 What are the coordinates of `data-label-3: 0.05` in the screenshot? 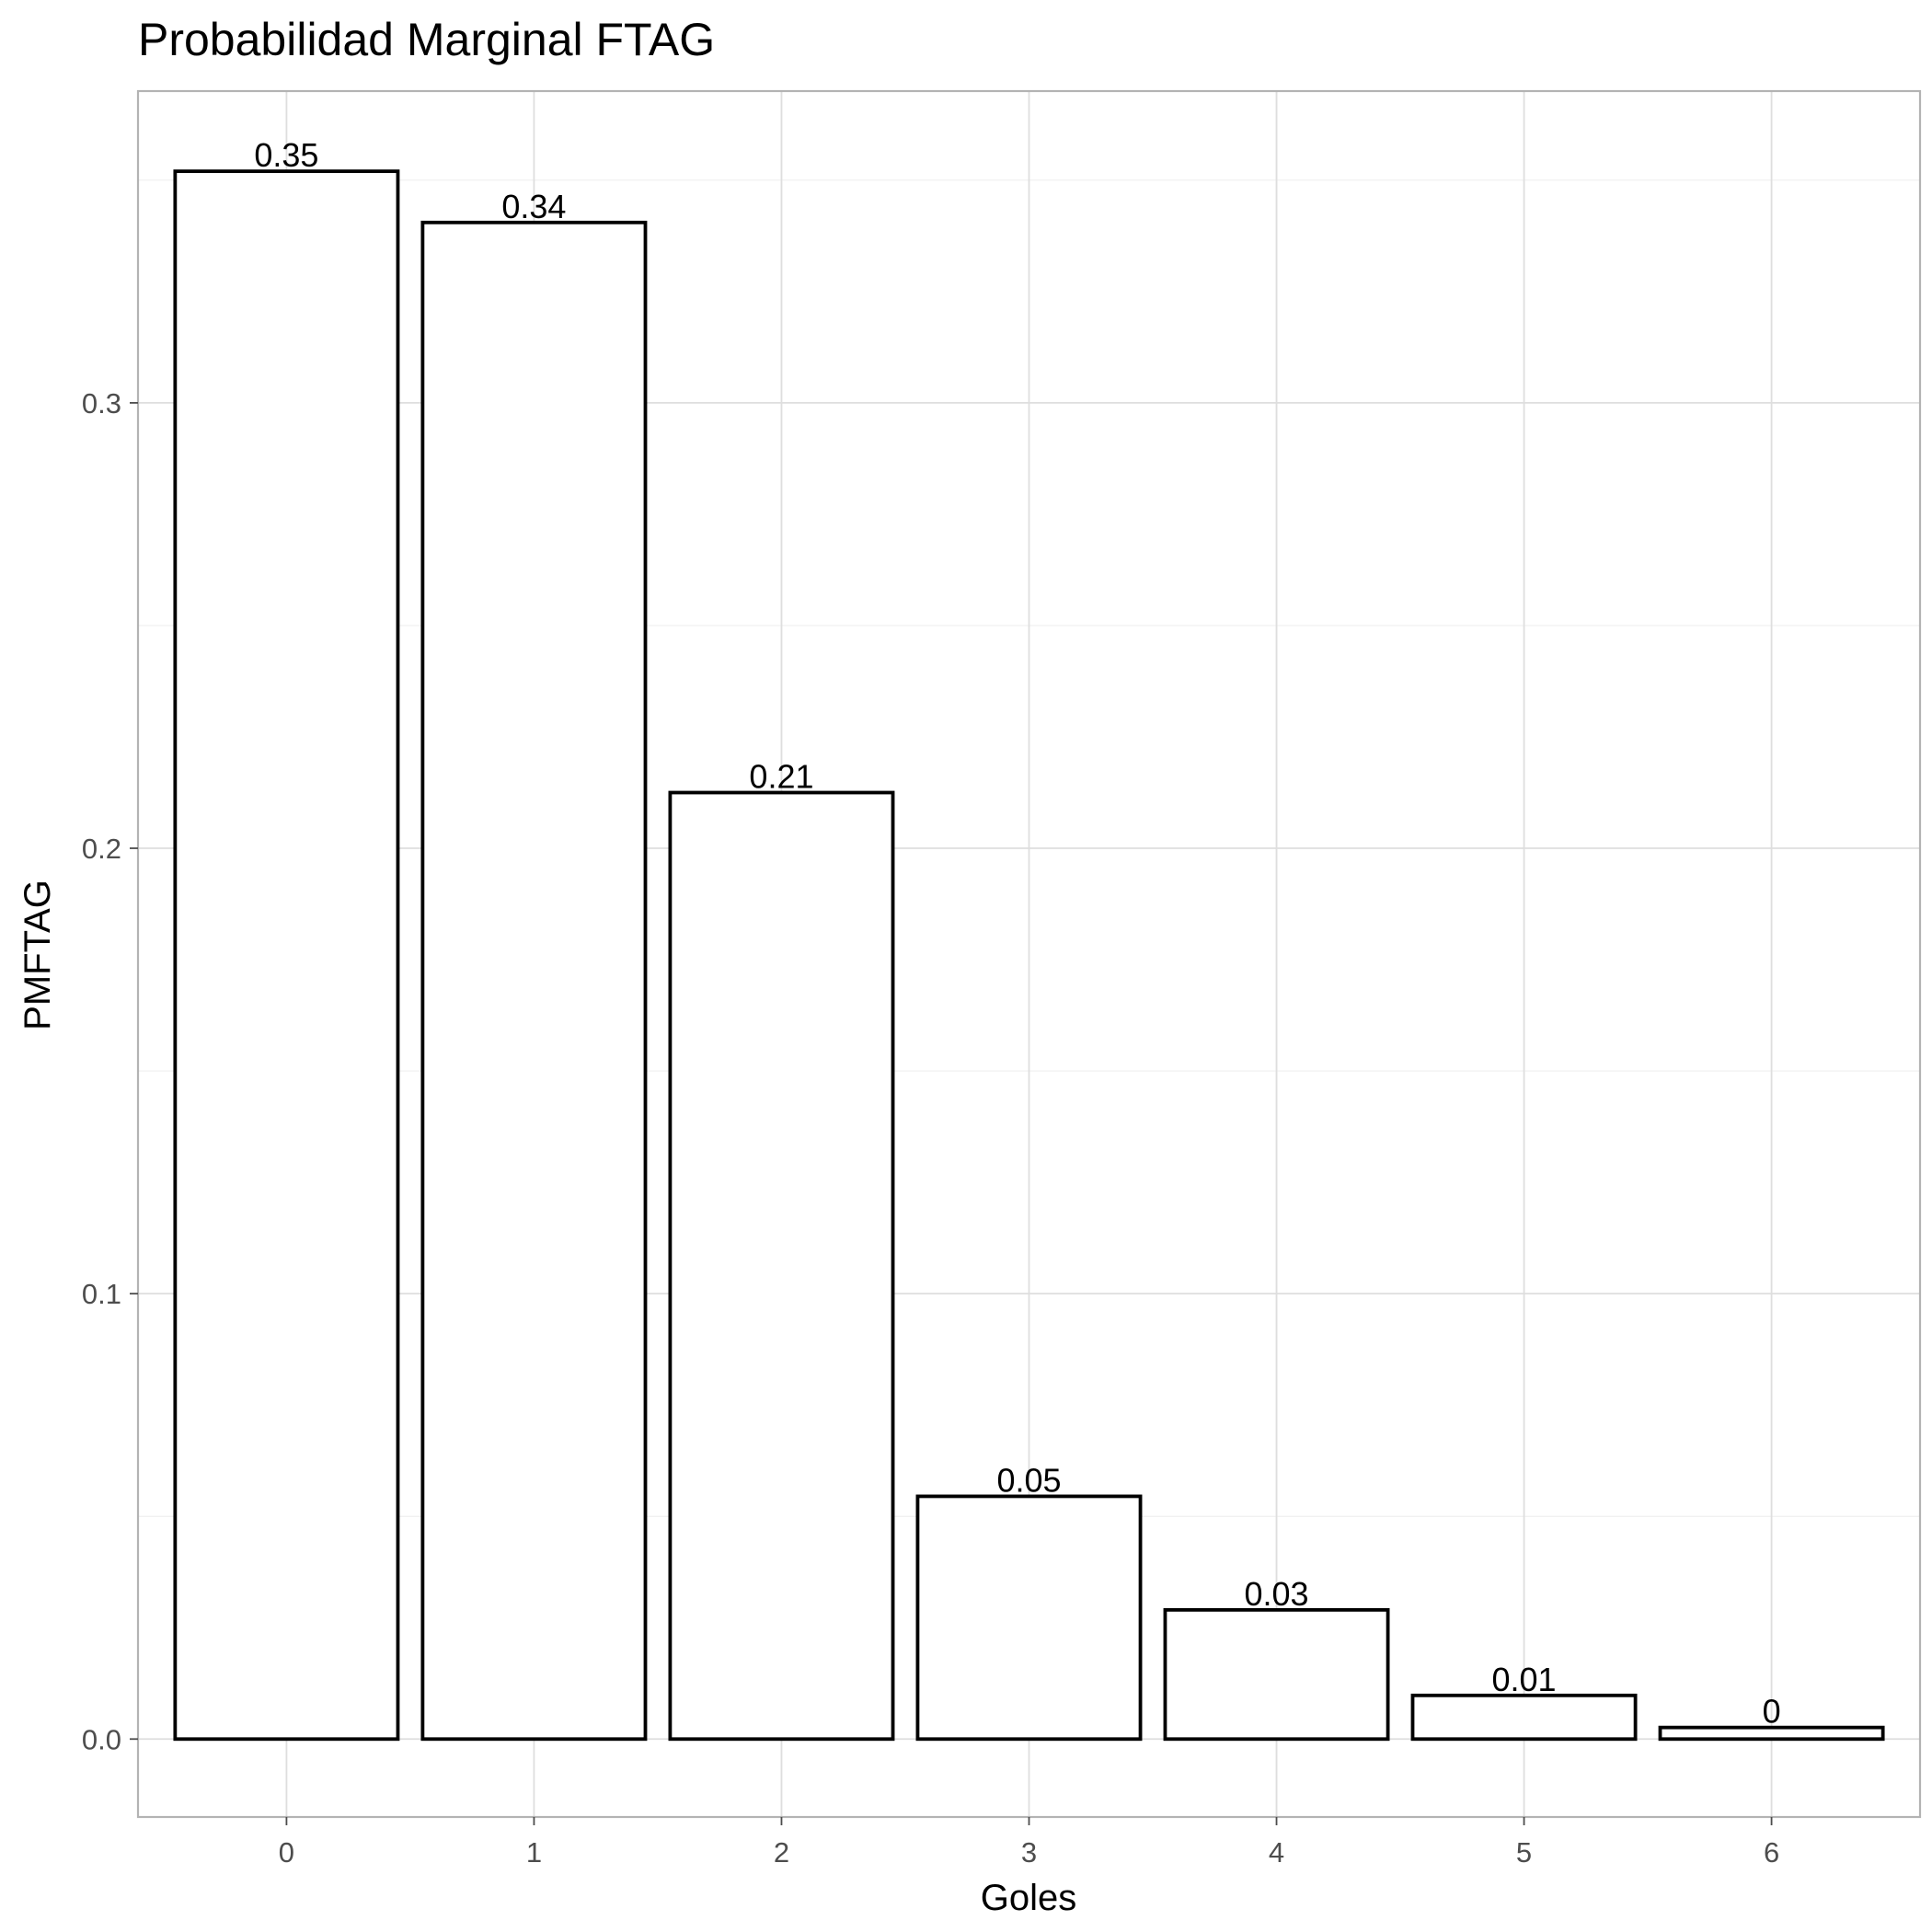 It's located at (1028, 1480).